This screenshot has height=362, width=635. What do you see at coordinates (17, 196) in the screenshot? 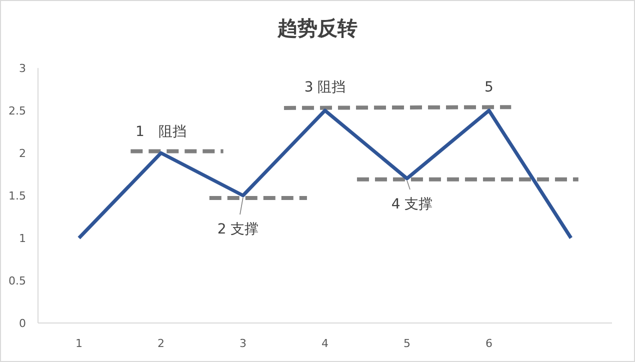
I see `y-tick-label: 1.5` at bounding box center [17, 196].